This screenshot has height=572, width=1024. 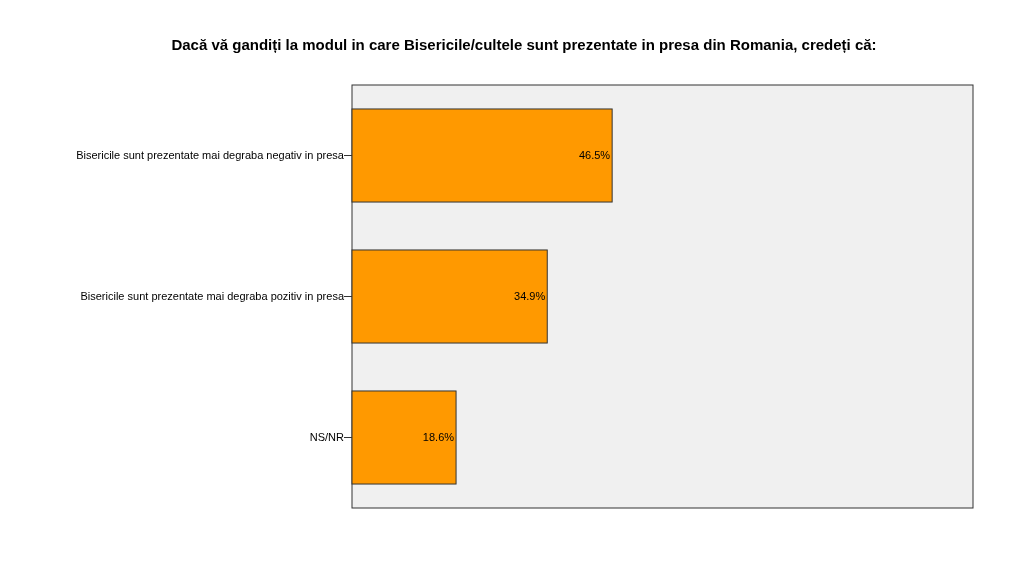 I want to click on y-tick-label: NS/NR, so click(x=327, y=437).